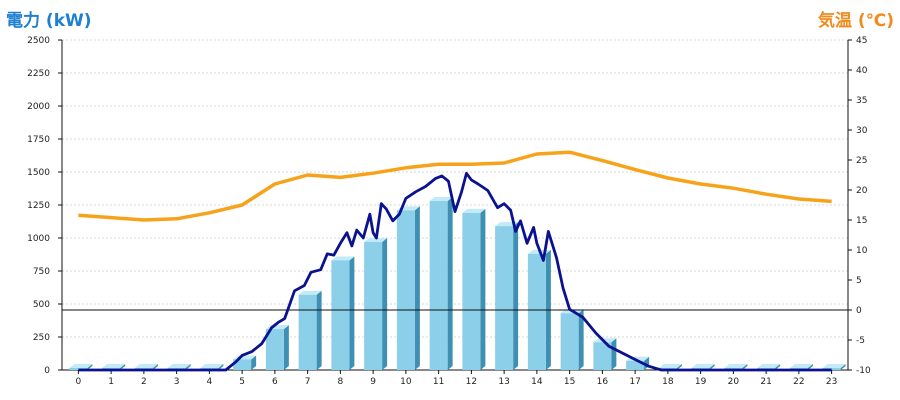  Describe the element at coordinates (177, 382) in the screenshot. I see `x-tick-label: 3` at that location.